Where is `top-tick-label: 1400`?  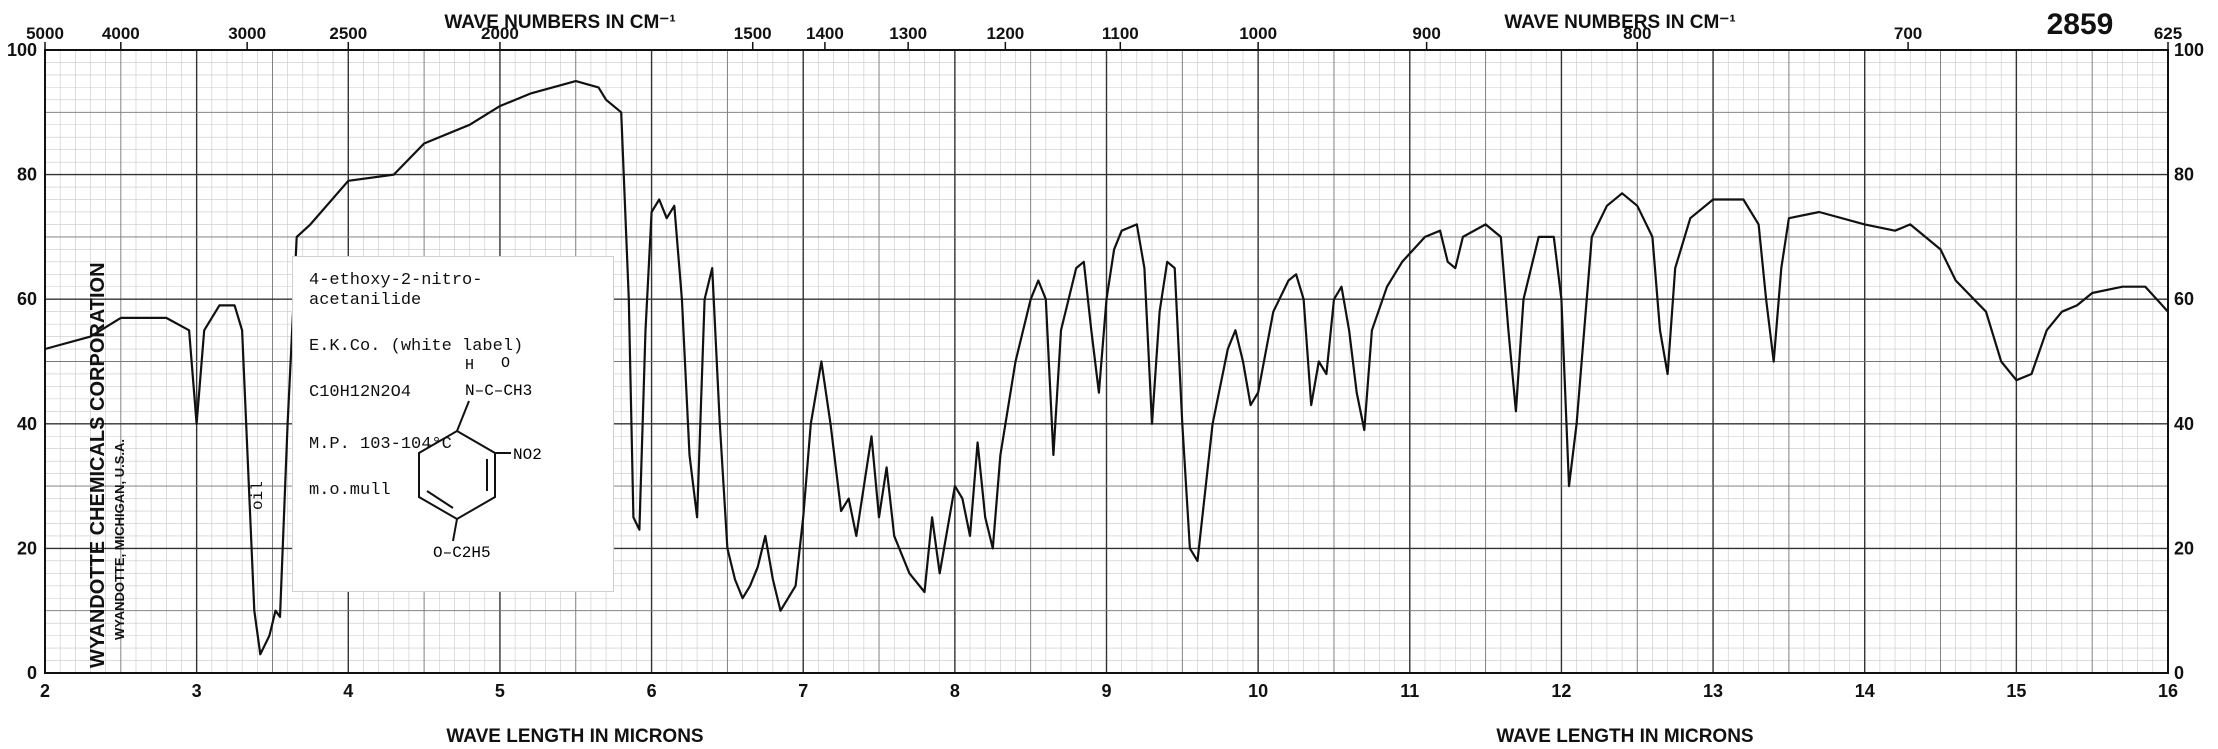
top-tick-label: 1400 is located at coordinates (825, 33).